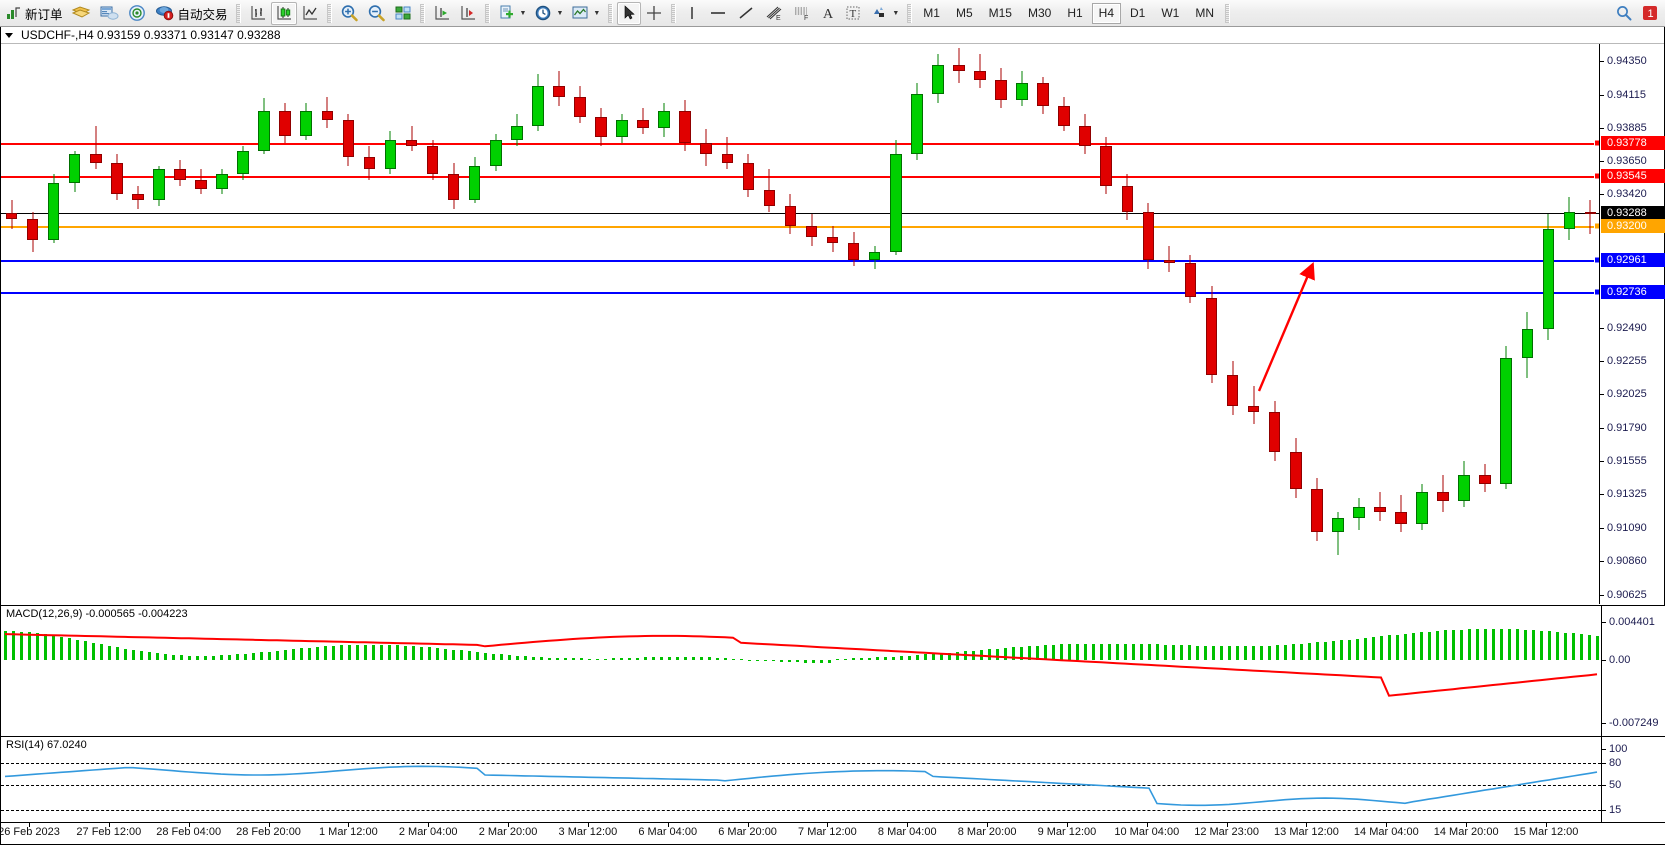 The image size is (1665, 845). What do you see at coordinates (442, 13) in the screenshot?
I see `chart-shift-button` at bounding box center [442, 13].